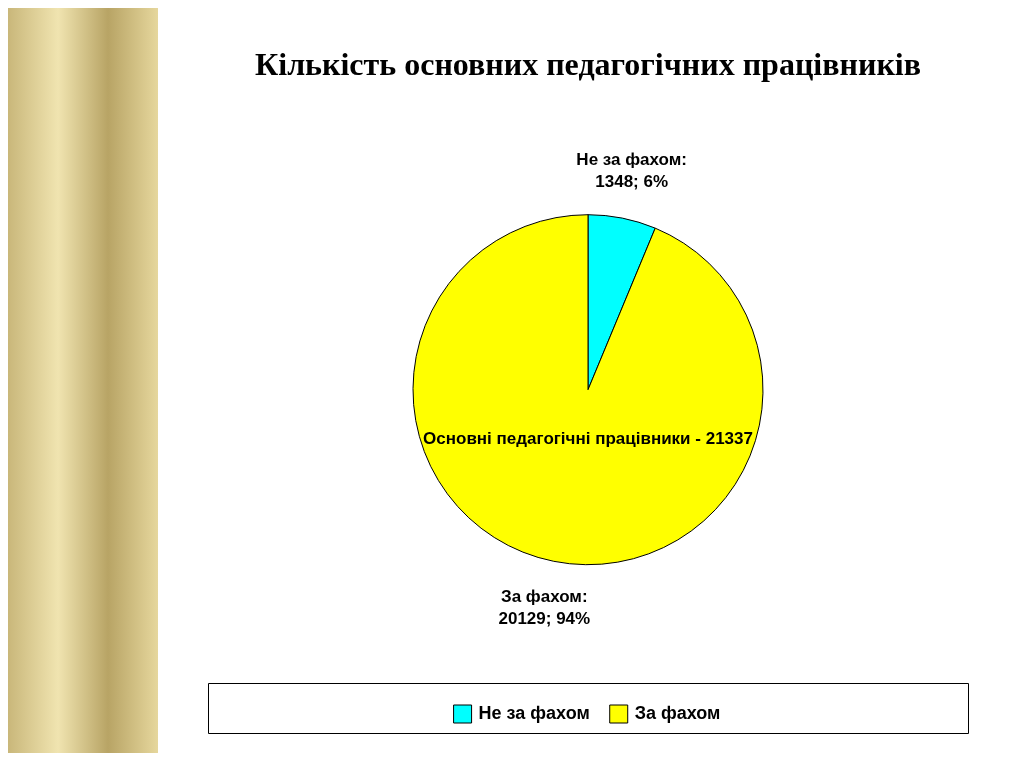 This screenshot has width=1024, height=768. Describe the element at coordinates (677, 712) in the screenshot. I see `legend-label: За фахом` at that location.